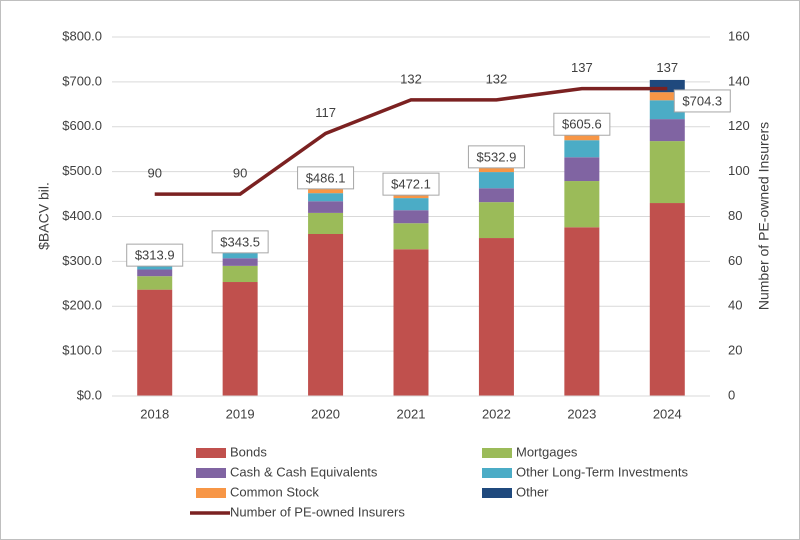 The width and height of the screenshot is (800, 540). I want to click on total-label: $472.1, so click(411, 184).